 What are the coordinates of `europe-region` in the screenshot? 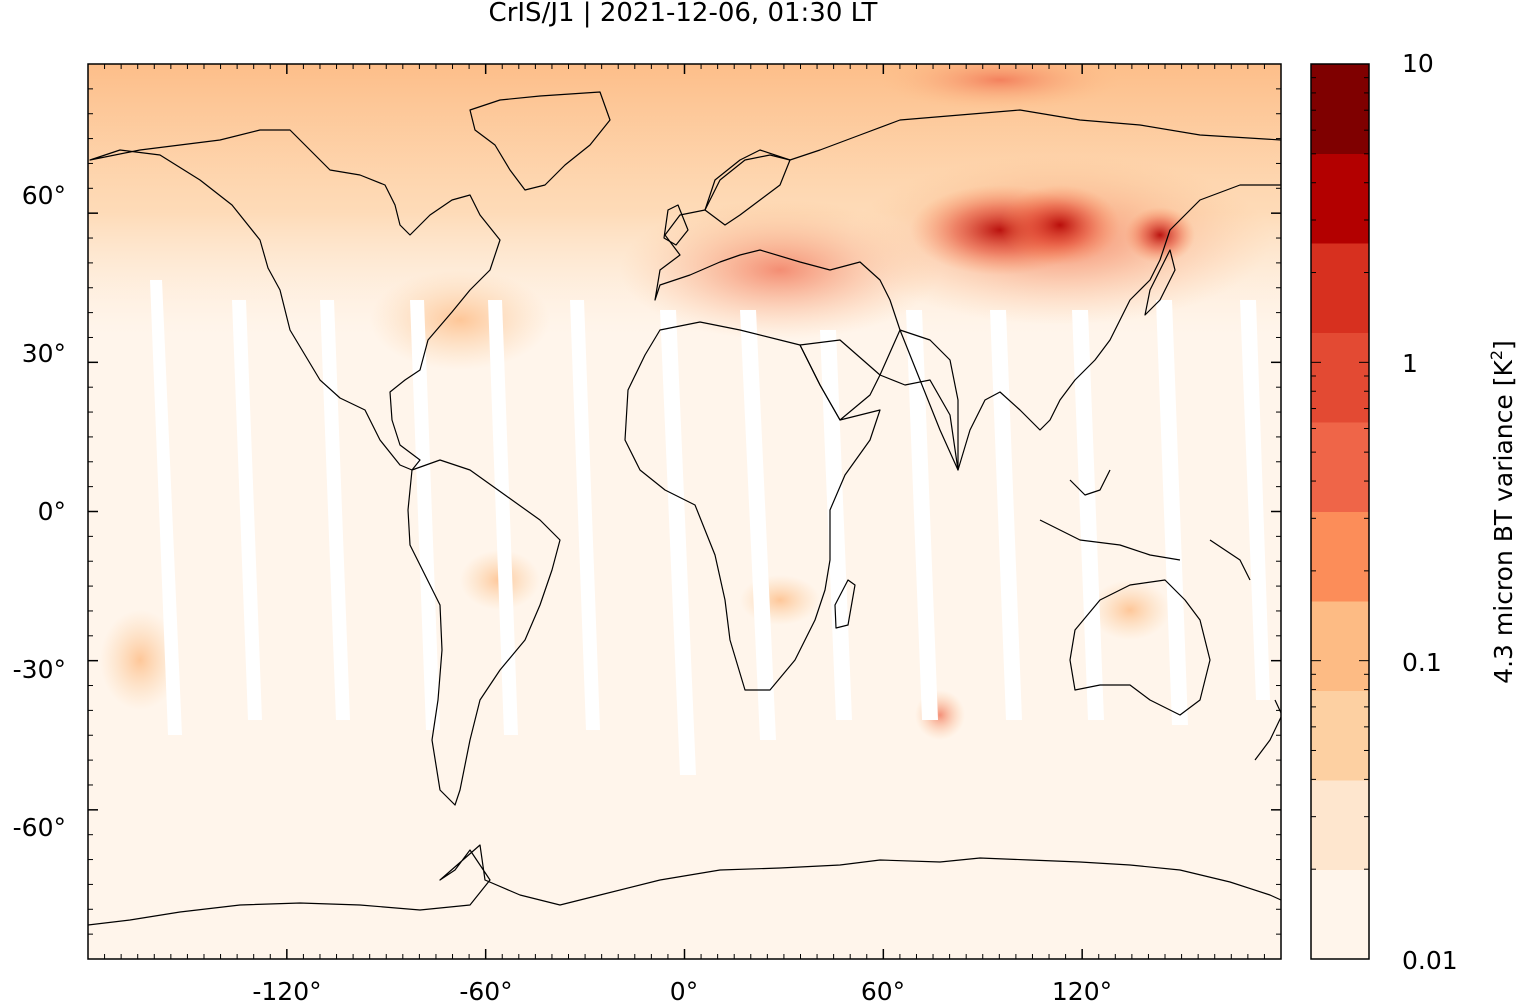 It's located at (780, 270).